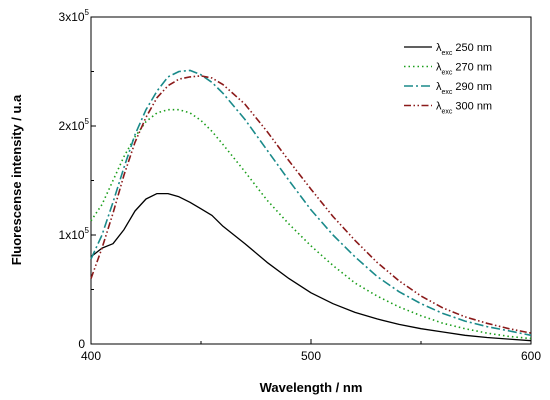  Describe the element at coordinates (464, 88) in the screenshot. I see `legend-label: λexc 290 nm` at that location.